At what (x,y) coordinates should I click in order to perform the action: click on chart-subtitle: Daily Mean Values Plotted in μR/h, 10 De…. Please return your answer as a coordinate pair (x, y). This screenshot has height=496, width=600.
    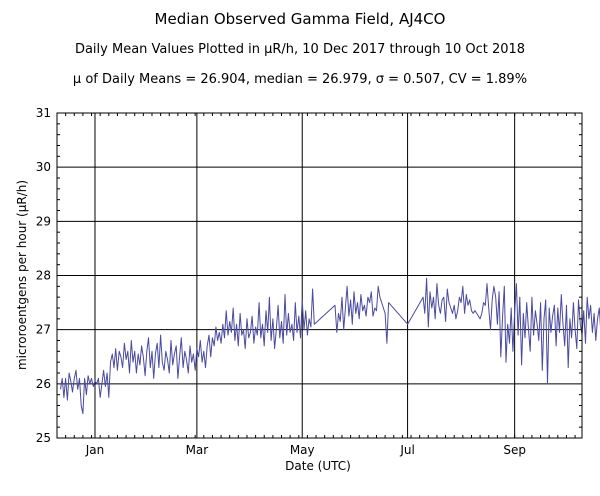
    Looking at the image, I should click on (300, 49).